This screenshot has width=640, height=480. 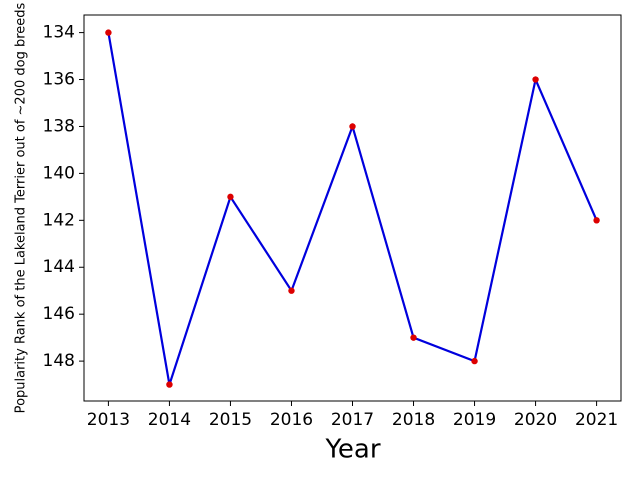 I want to click on x-axis-label: Year, so click(x=352, y=450).